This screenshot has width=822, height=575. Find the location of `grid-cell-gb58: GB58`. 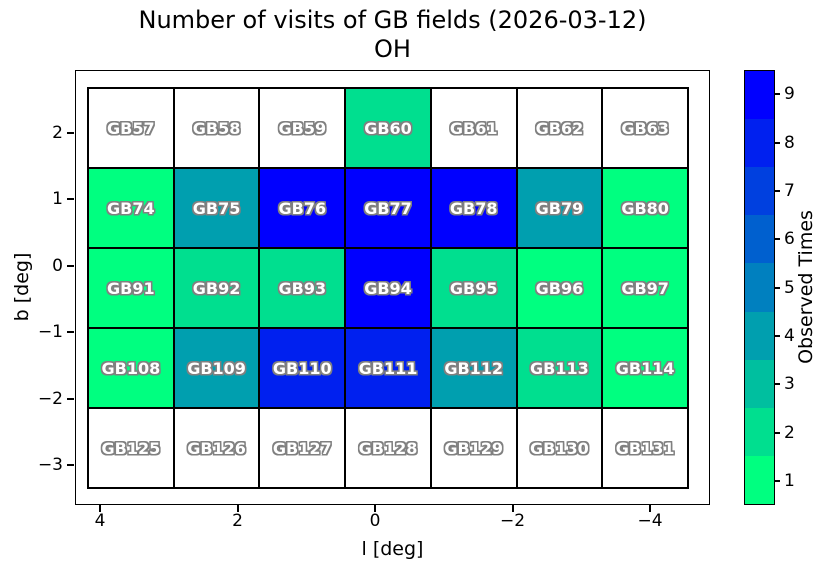

grid-cell-gb58: GB58 is located at coordinates (216, 128).